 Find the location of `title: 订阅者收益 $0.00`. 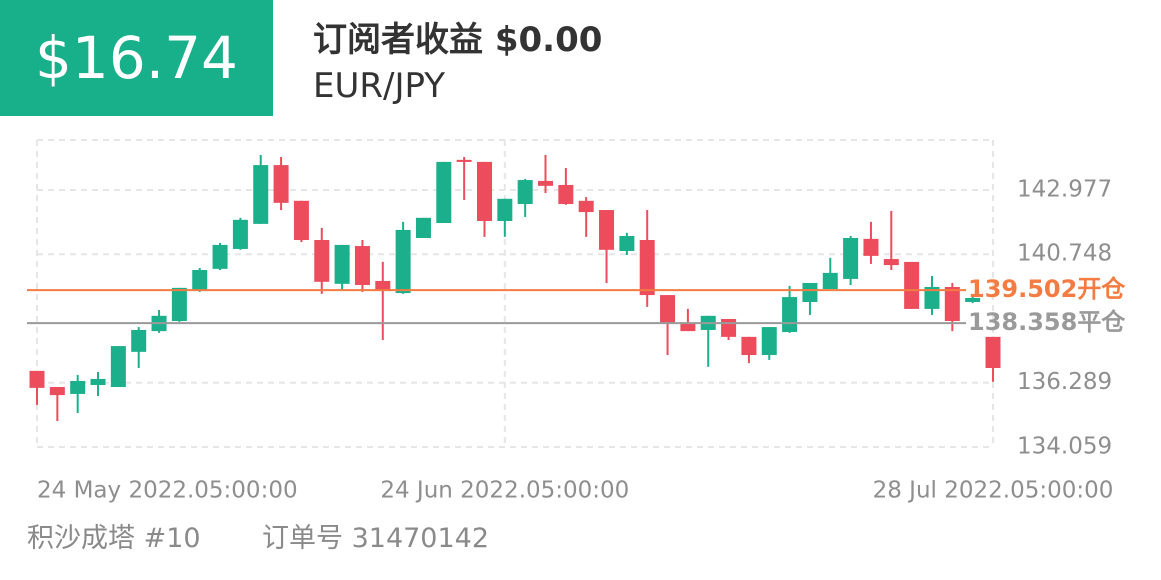

title: 订阅者收益 $0.00 is located at coordinates (458, 40).